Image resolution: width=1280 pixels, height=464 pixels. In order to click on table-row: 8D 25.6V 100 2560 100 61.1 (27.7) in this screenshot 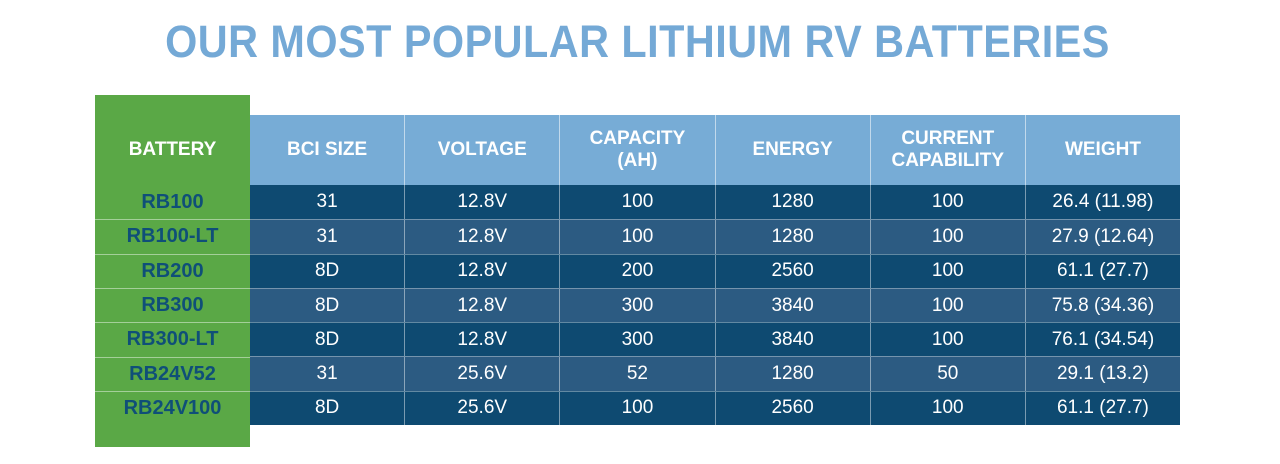, I will do `click(715, 408)`.